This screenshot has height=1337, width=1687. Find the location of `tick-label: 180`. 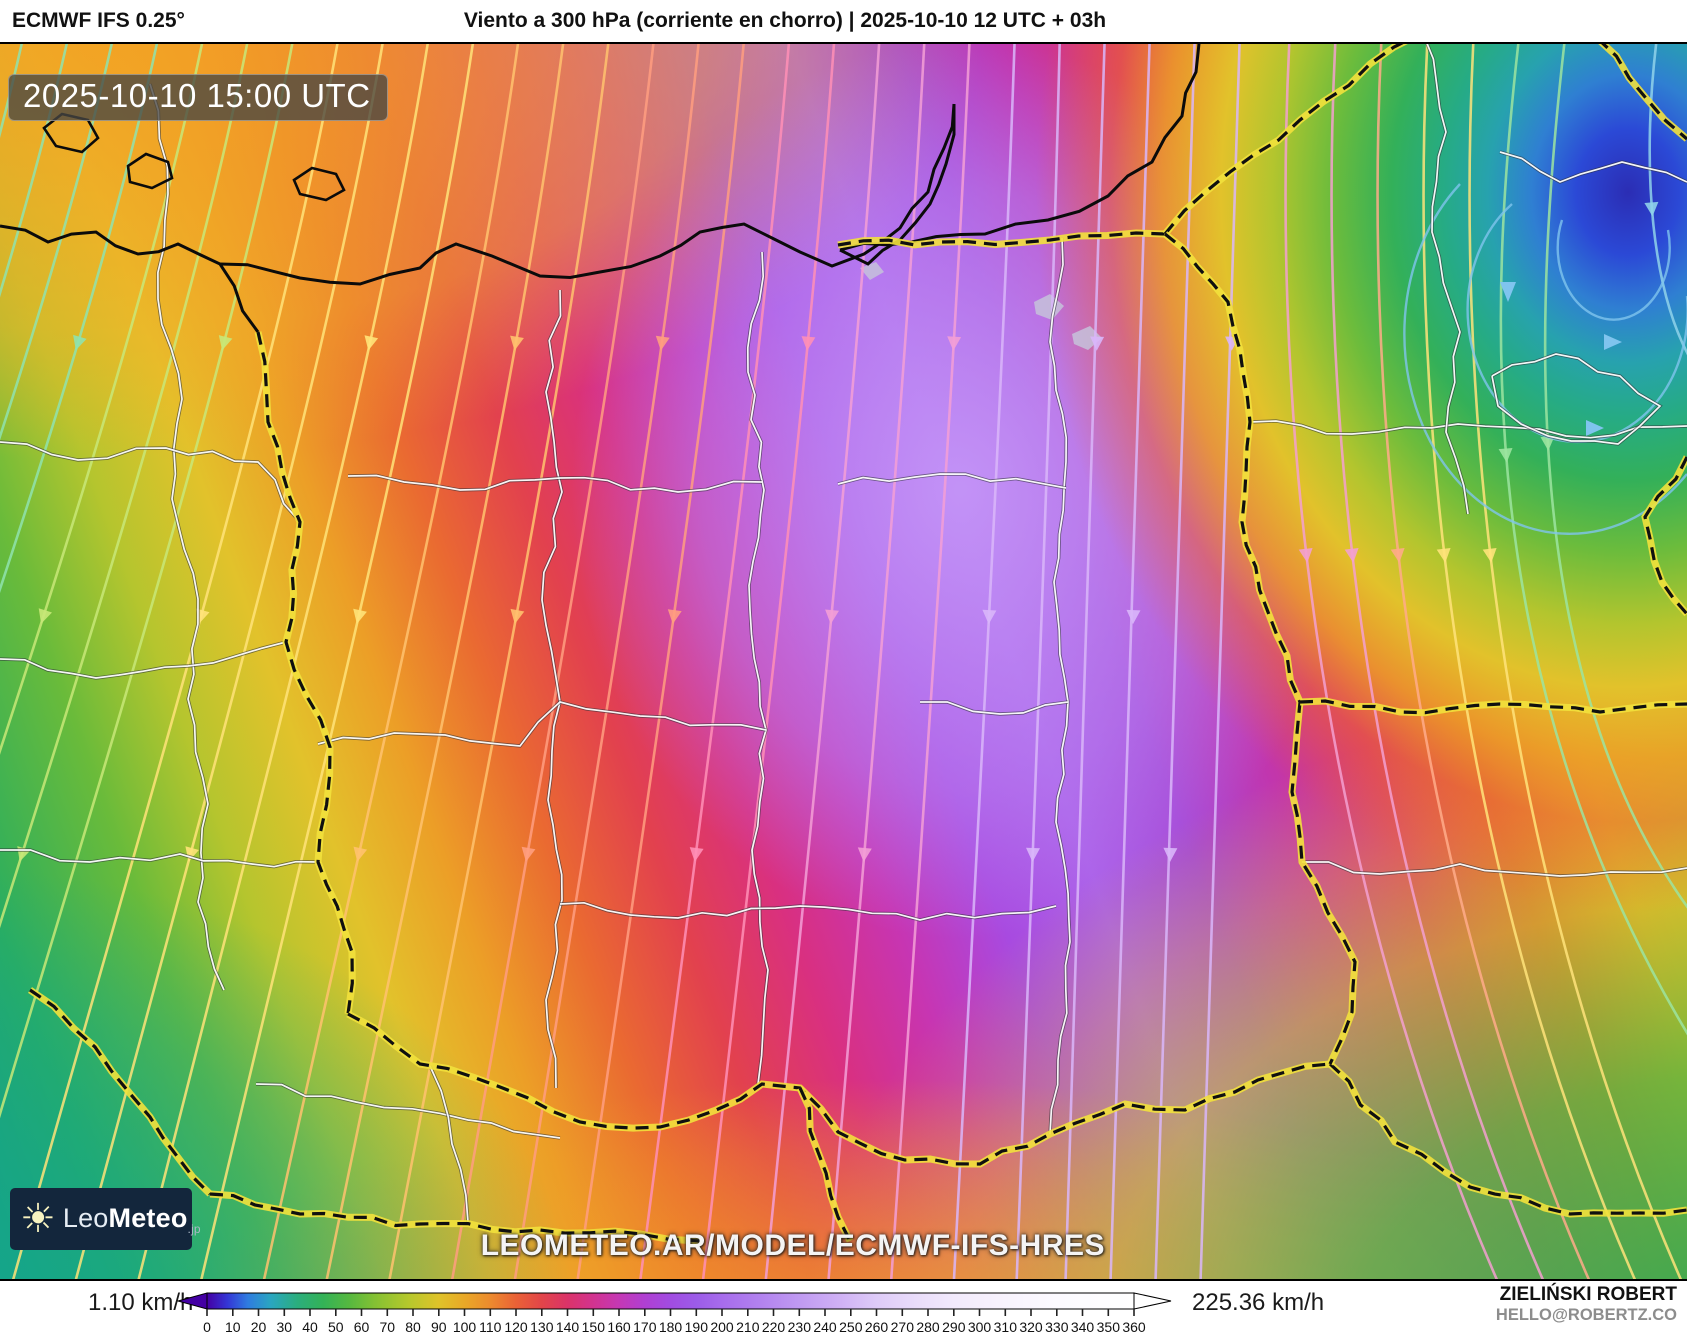

tick-label: 180 is located at coordinates (670, 1327).